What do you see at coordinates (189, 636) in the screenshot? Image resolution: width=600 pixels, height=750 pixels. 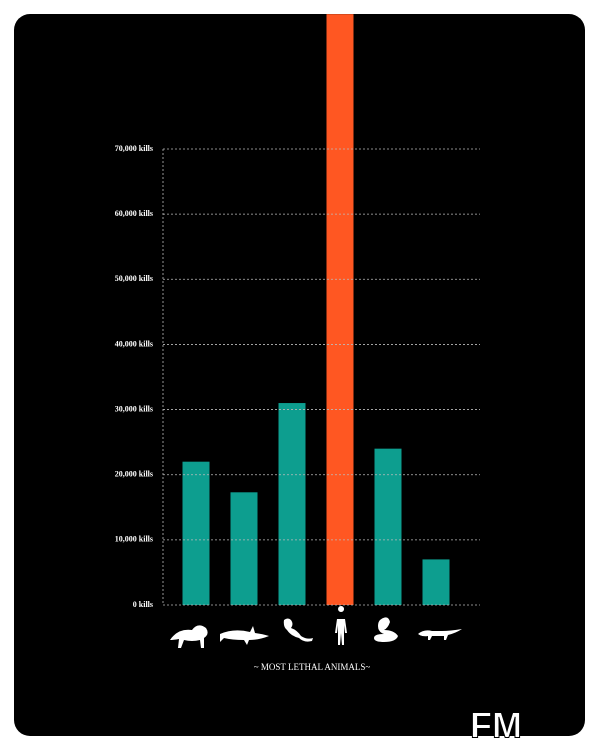 I see `lion-icon` at bounding box center [189, 636].